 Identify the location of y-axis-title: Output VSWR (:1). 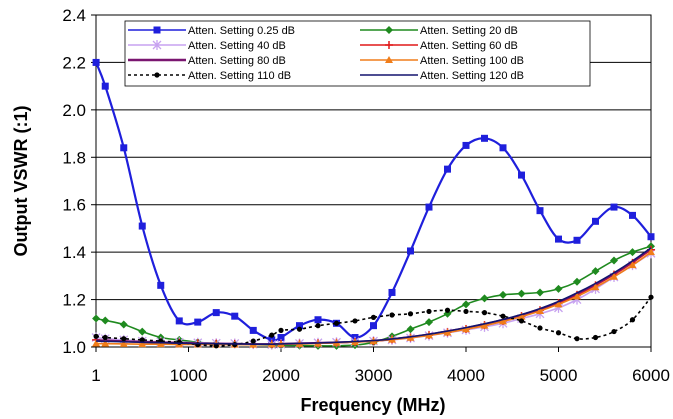
(21, 181).